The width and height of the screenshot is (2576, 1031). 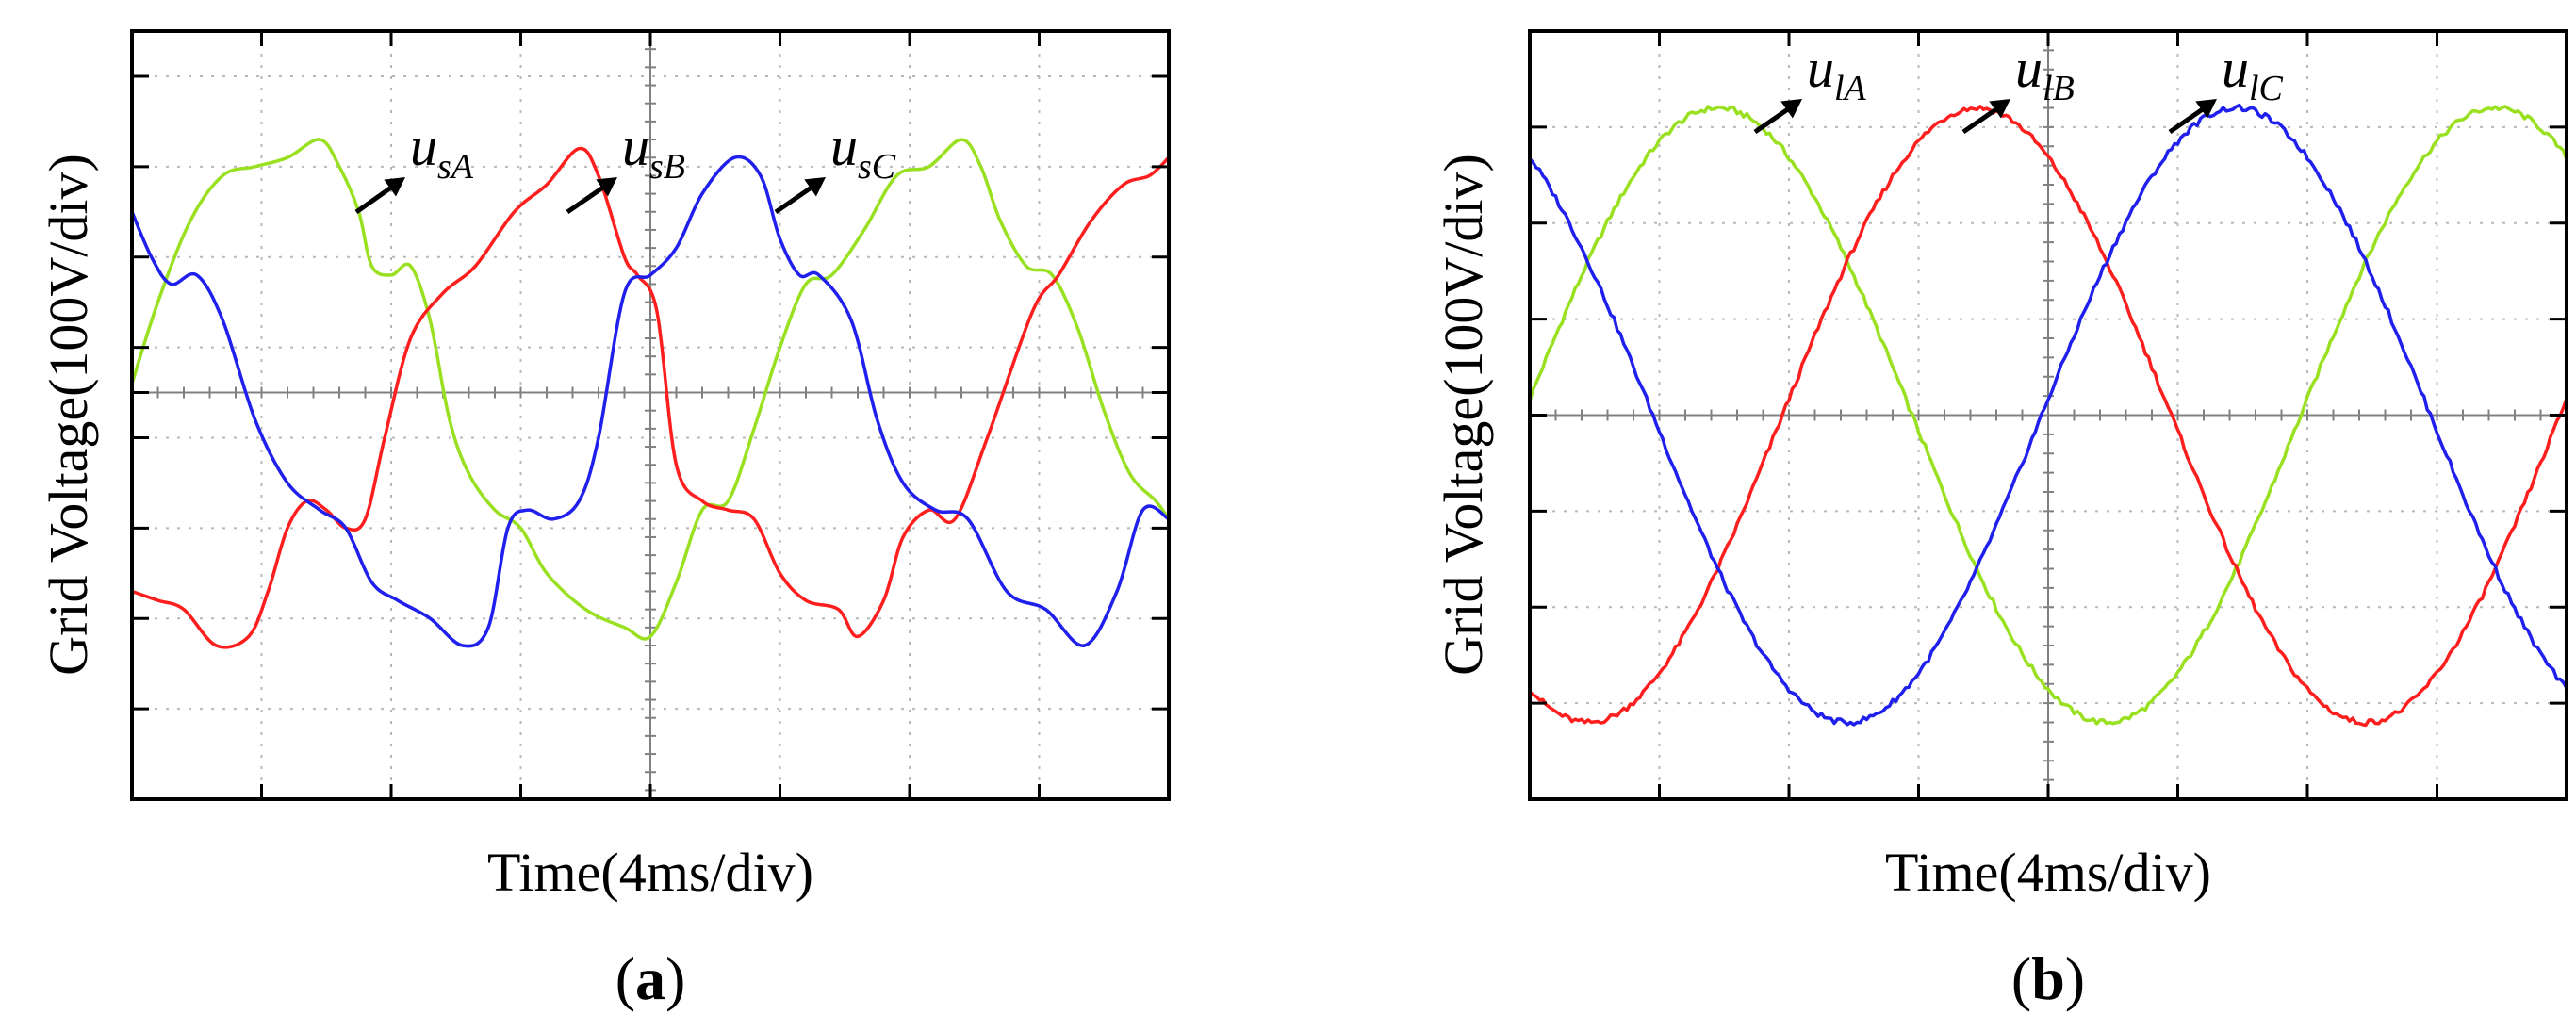 What do you see at coordinates (650, 979) in the screenshot?
I see `plot-a-panel-label: (a)` at bounding box center [650, 979].